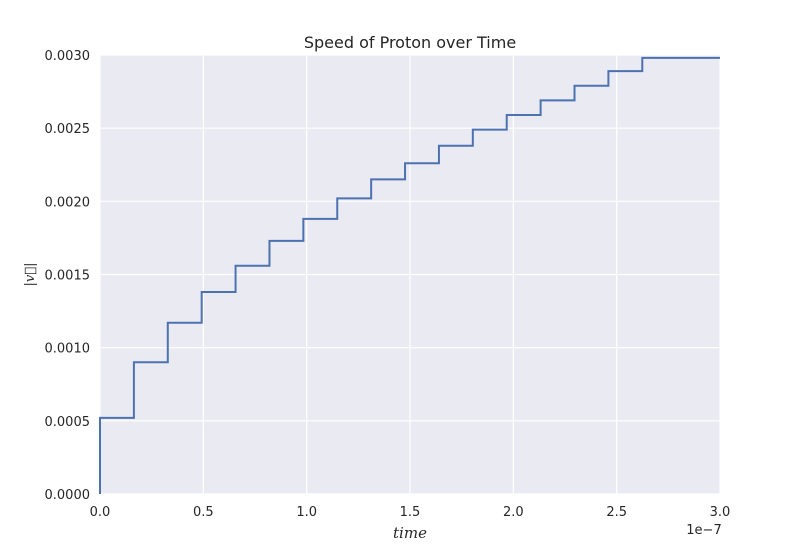  I want to click on x-tick-label: 1.5, so click(410, 512).